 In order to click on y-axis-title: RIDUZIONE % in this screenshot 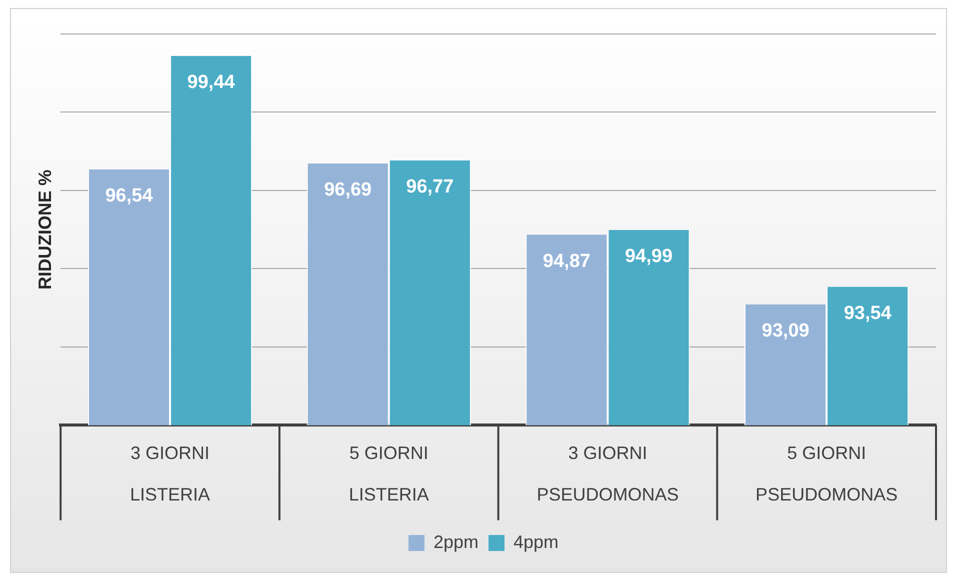, I will do `click(44, 230)`.